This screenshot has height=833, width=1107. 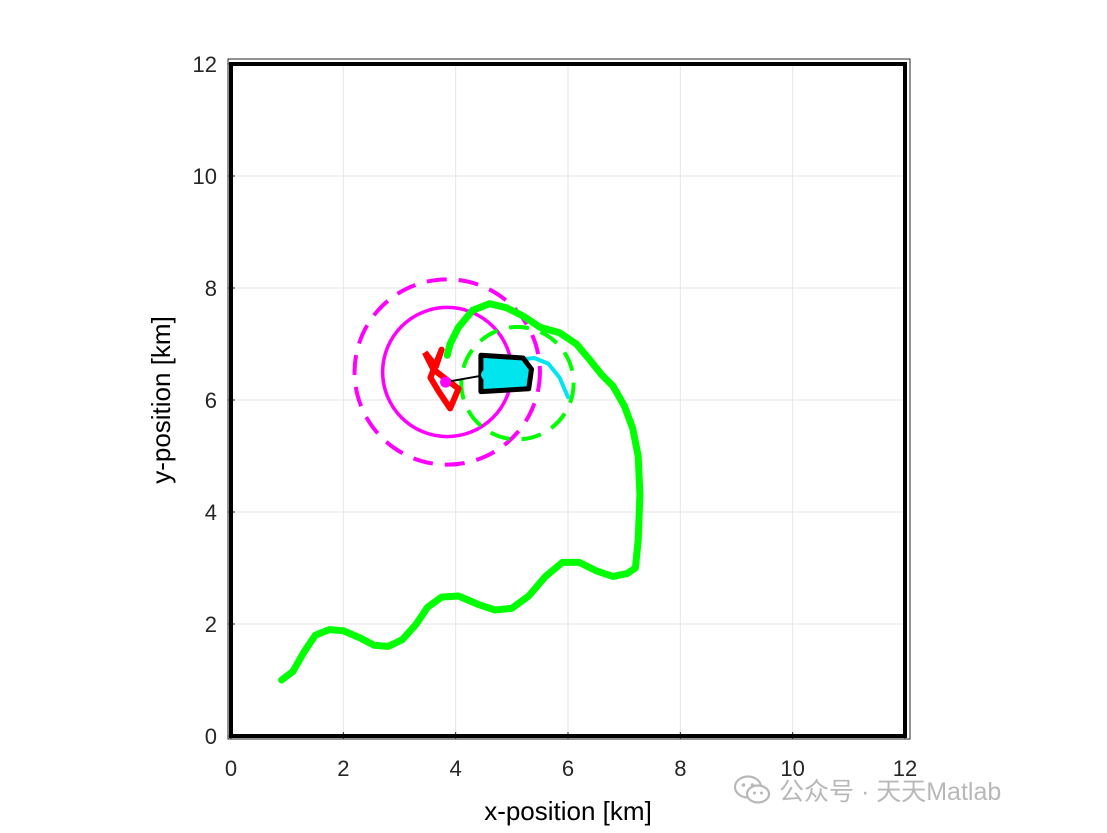 What do you see at coordinates (211, 512) in the screenshot?
I see `y-tick-label: 4` at bounding box center [211, 512].